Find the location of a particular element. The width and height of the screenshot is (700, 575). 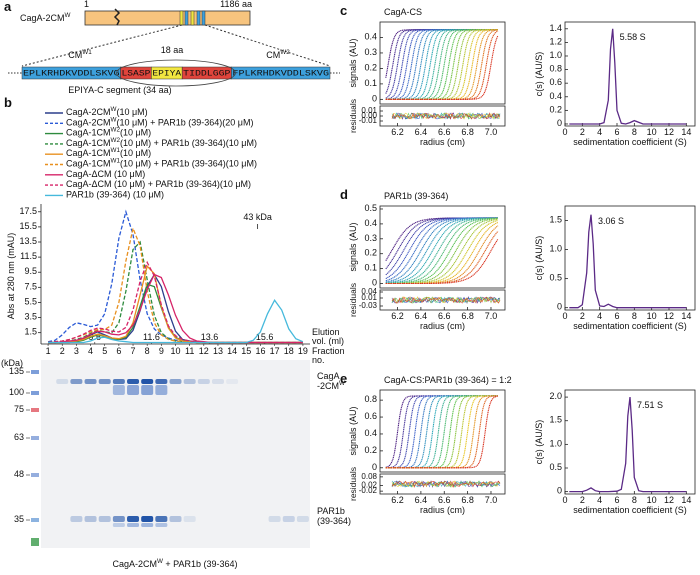

zoom-line is located at coordinates (102, 45).